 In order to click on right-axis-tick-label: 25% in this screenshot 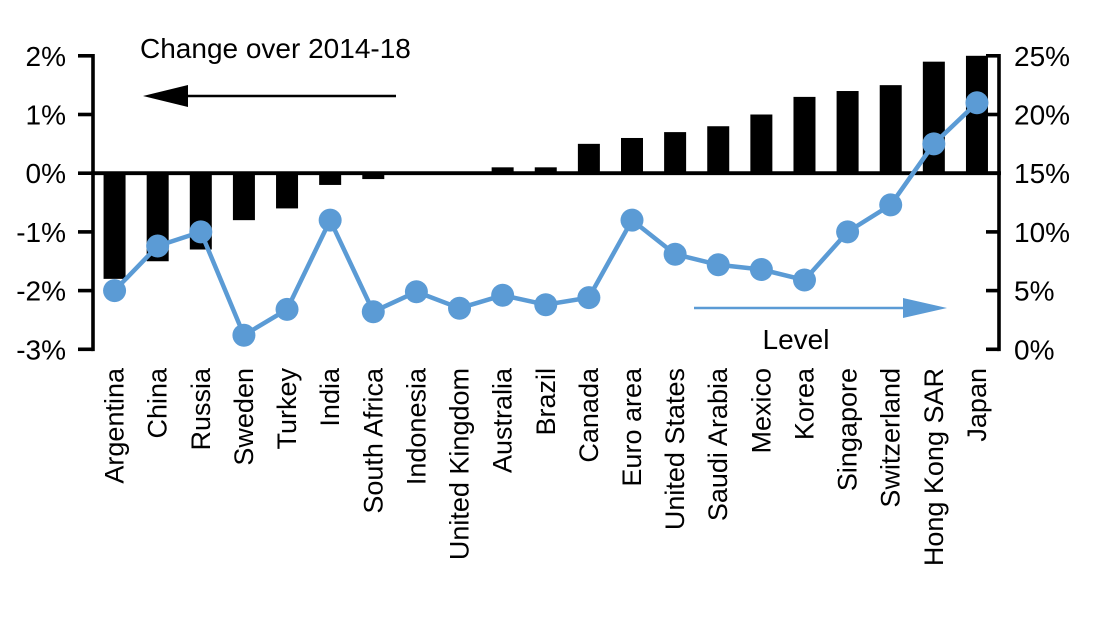, I will do `click(1042, 56)`.